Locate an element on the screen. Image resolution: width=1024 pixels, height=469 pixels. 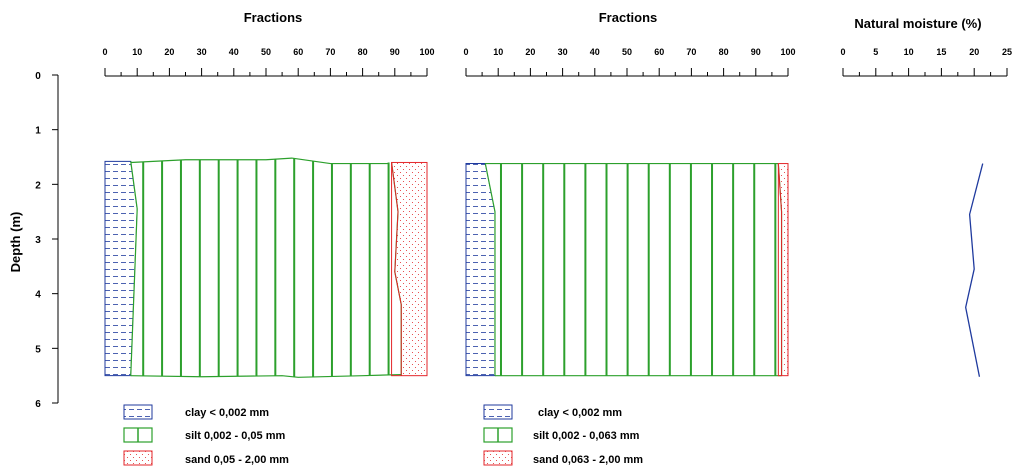
panel-1-sand-frame is located at coordinates (409, 269).